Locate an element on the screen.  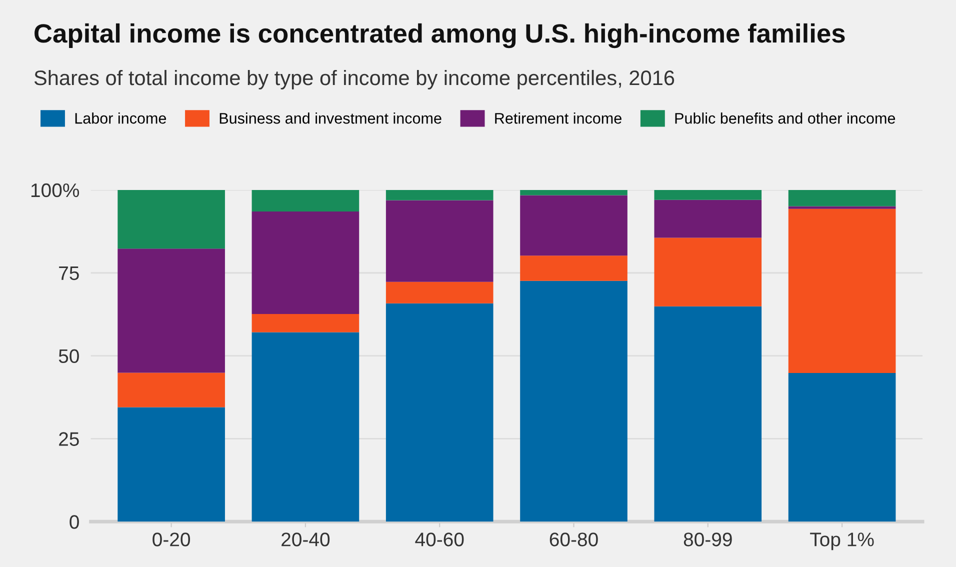
y-tick-label: 50 is located at coordinates (68, 356).